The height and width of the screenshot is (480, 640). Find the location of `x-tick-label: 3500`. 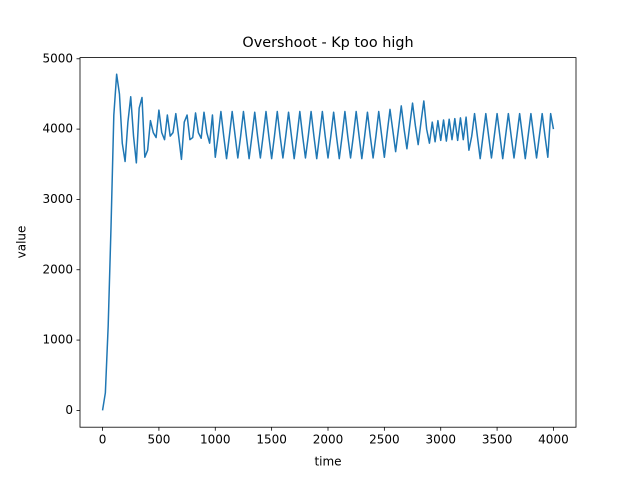

x-tick-label: 3500 is located at coordinates (497, 440).